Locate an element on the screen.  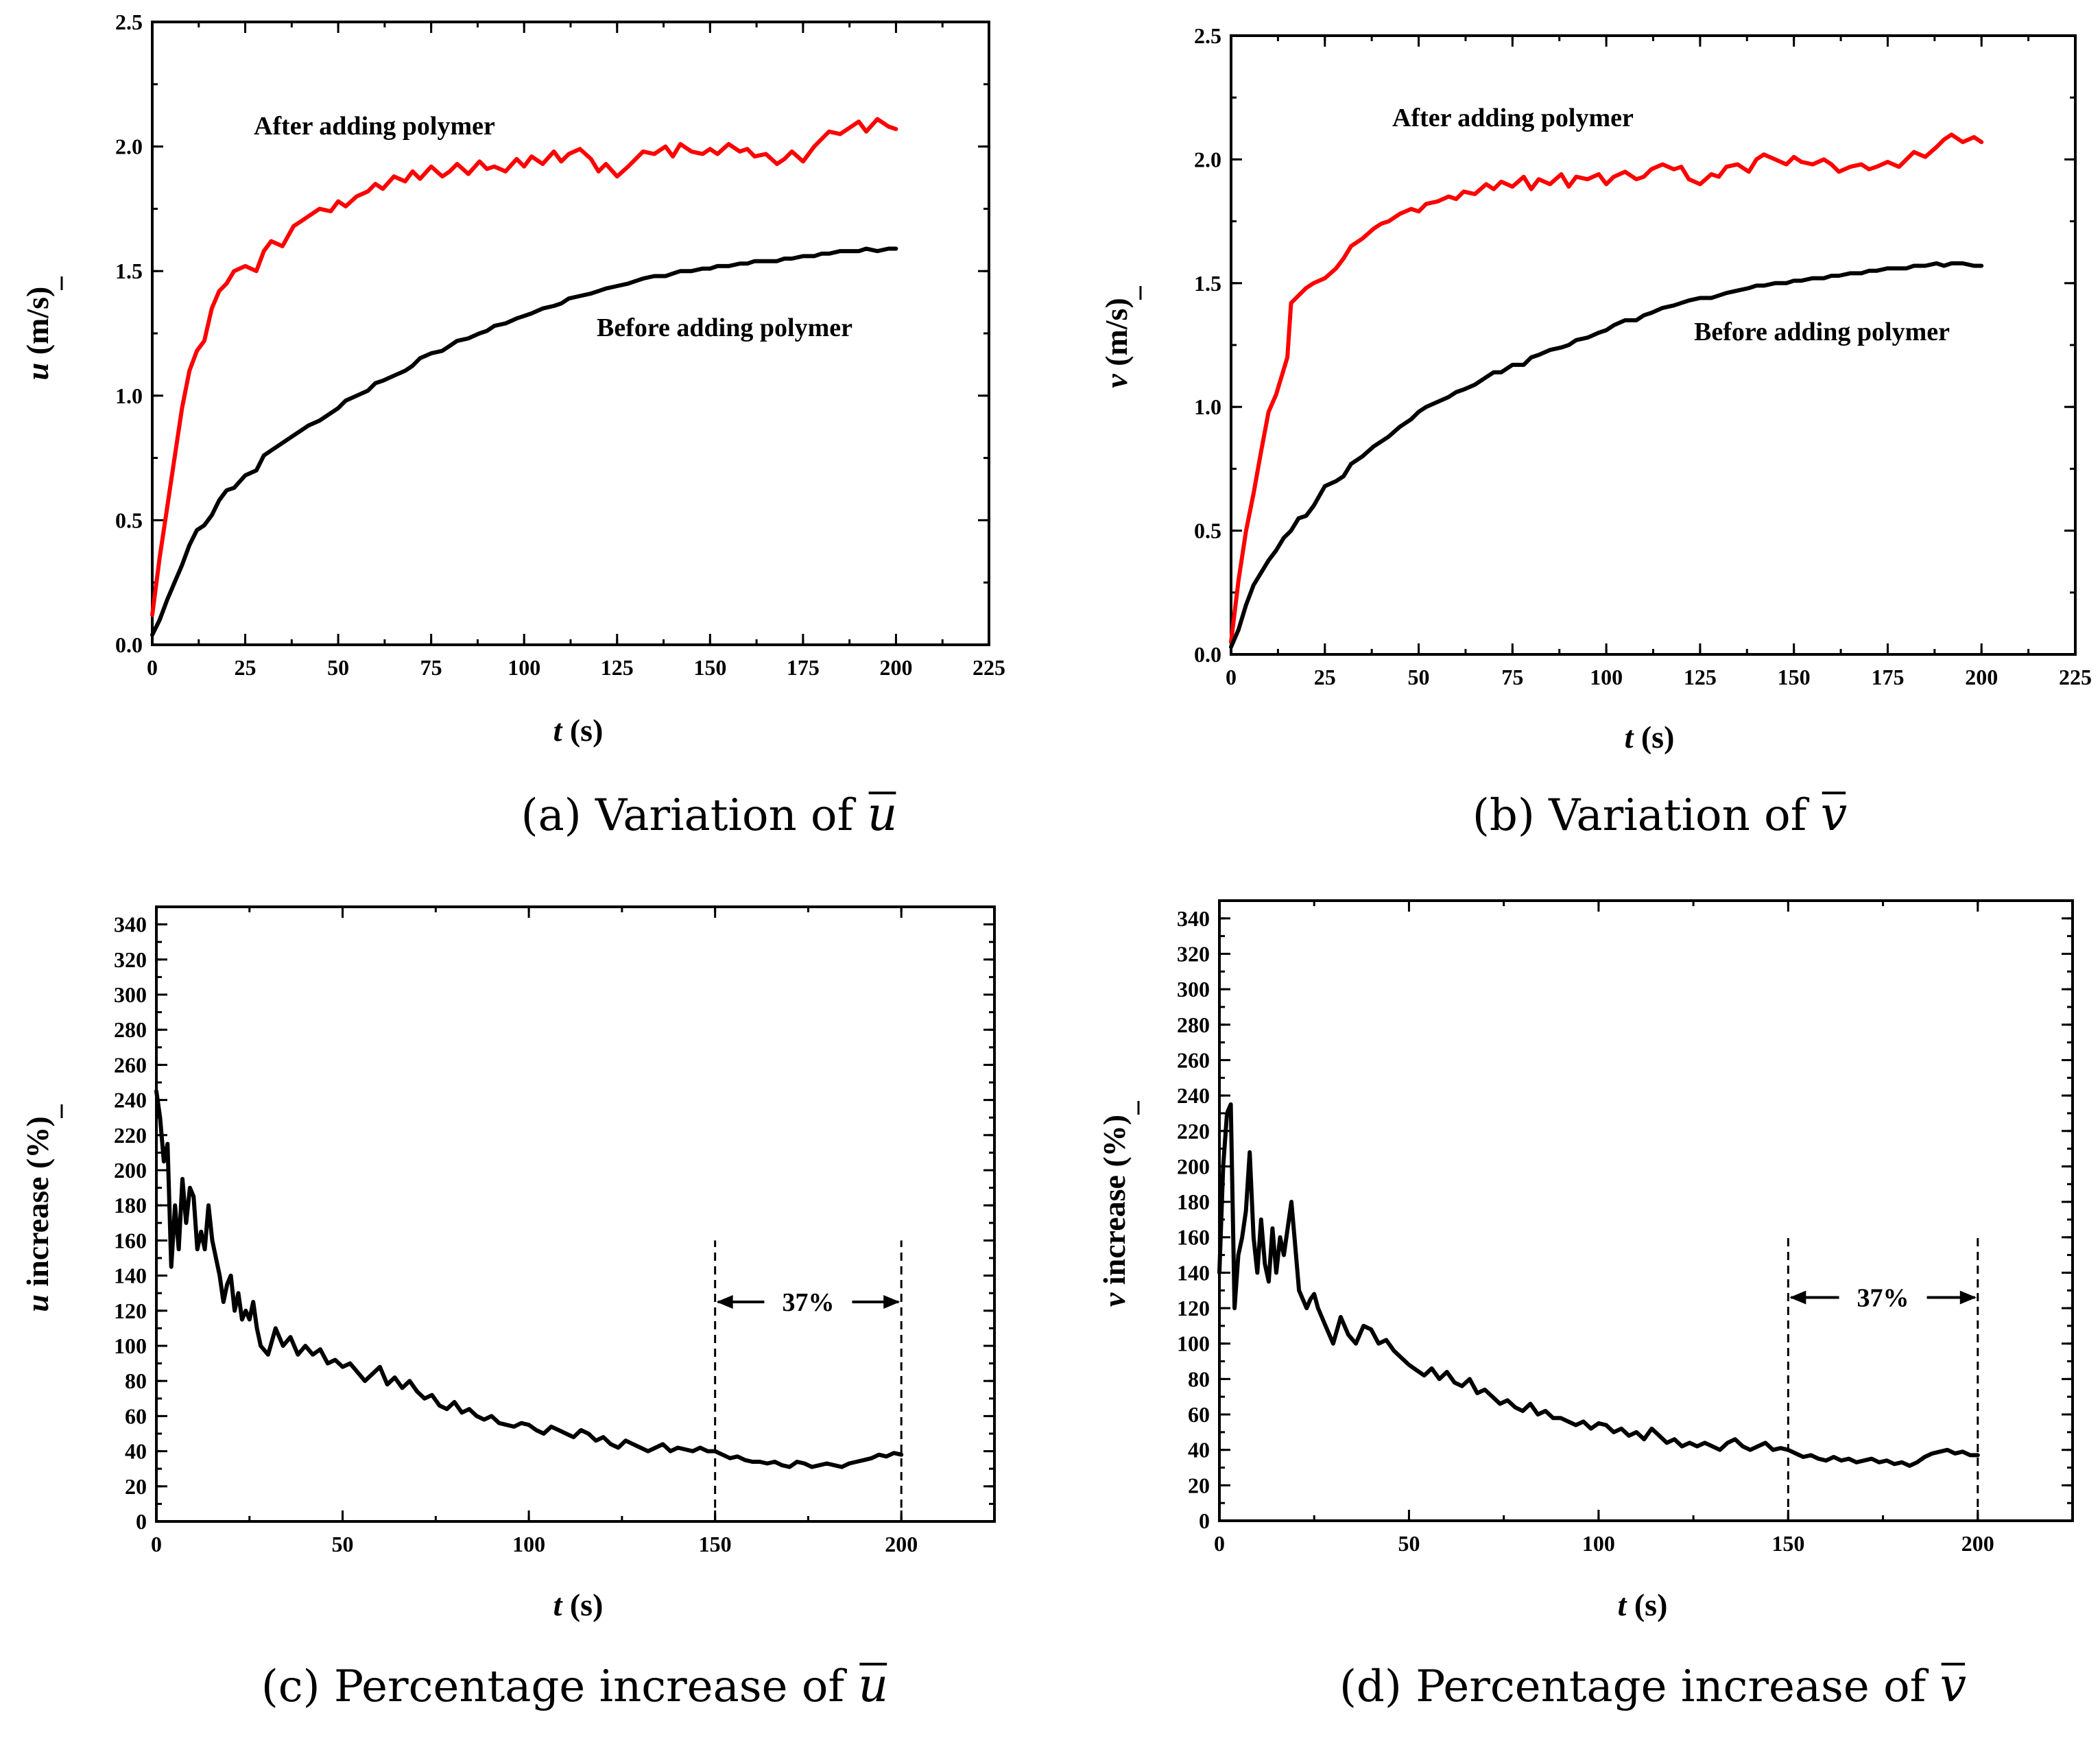
x-tick-label: 125 is located at coordinates (1701, 677).